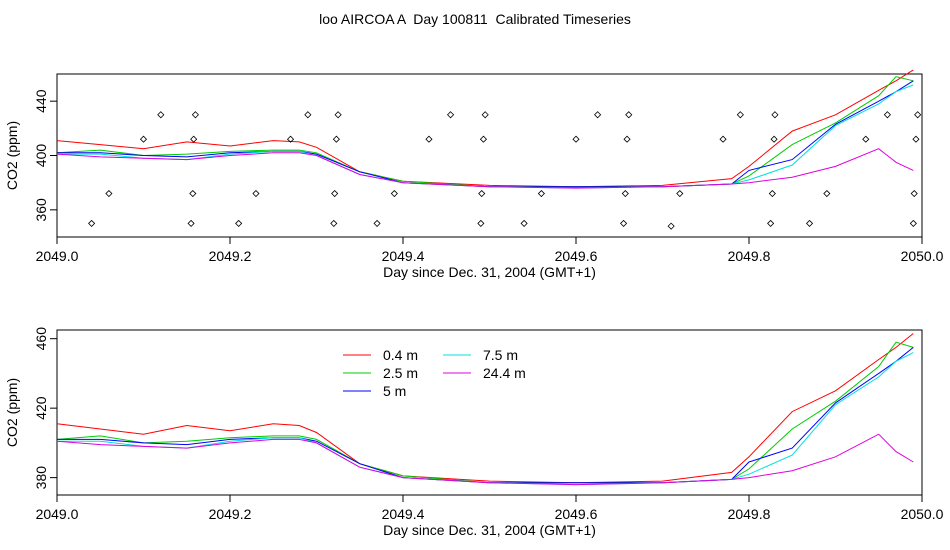 The image size is (950, 550). I want to click on legend-label: 0.4 m, so click(400, 355).